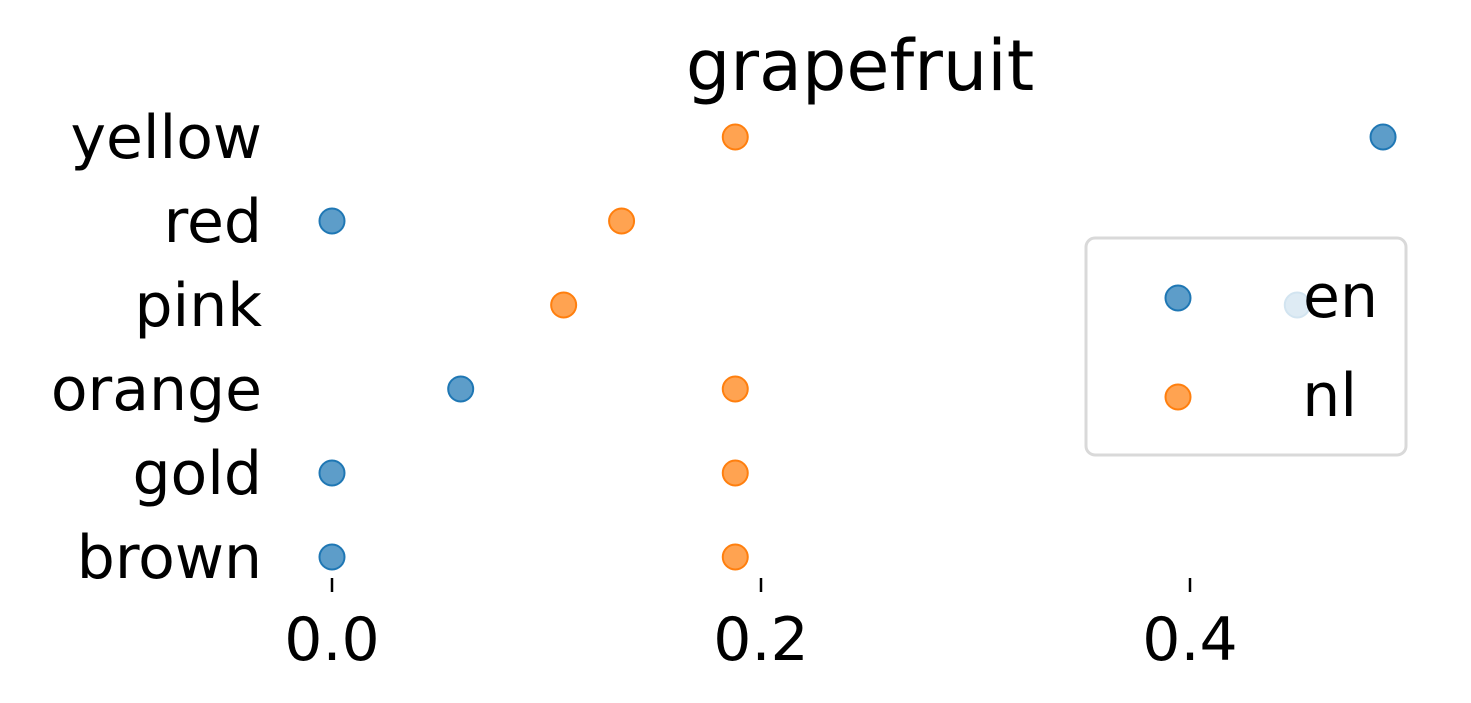  What do you see at coordinates (735, 473) in the screenshot?
I see `point-nl-gold` at bounding box center [735, 473].